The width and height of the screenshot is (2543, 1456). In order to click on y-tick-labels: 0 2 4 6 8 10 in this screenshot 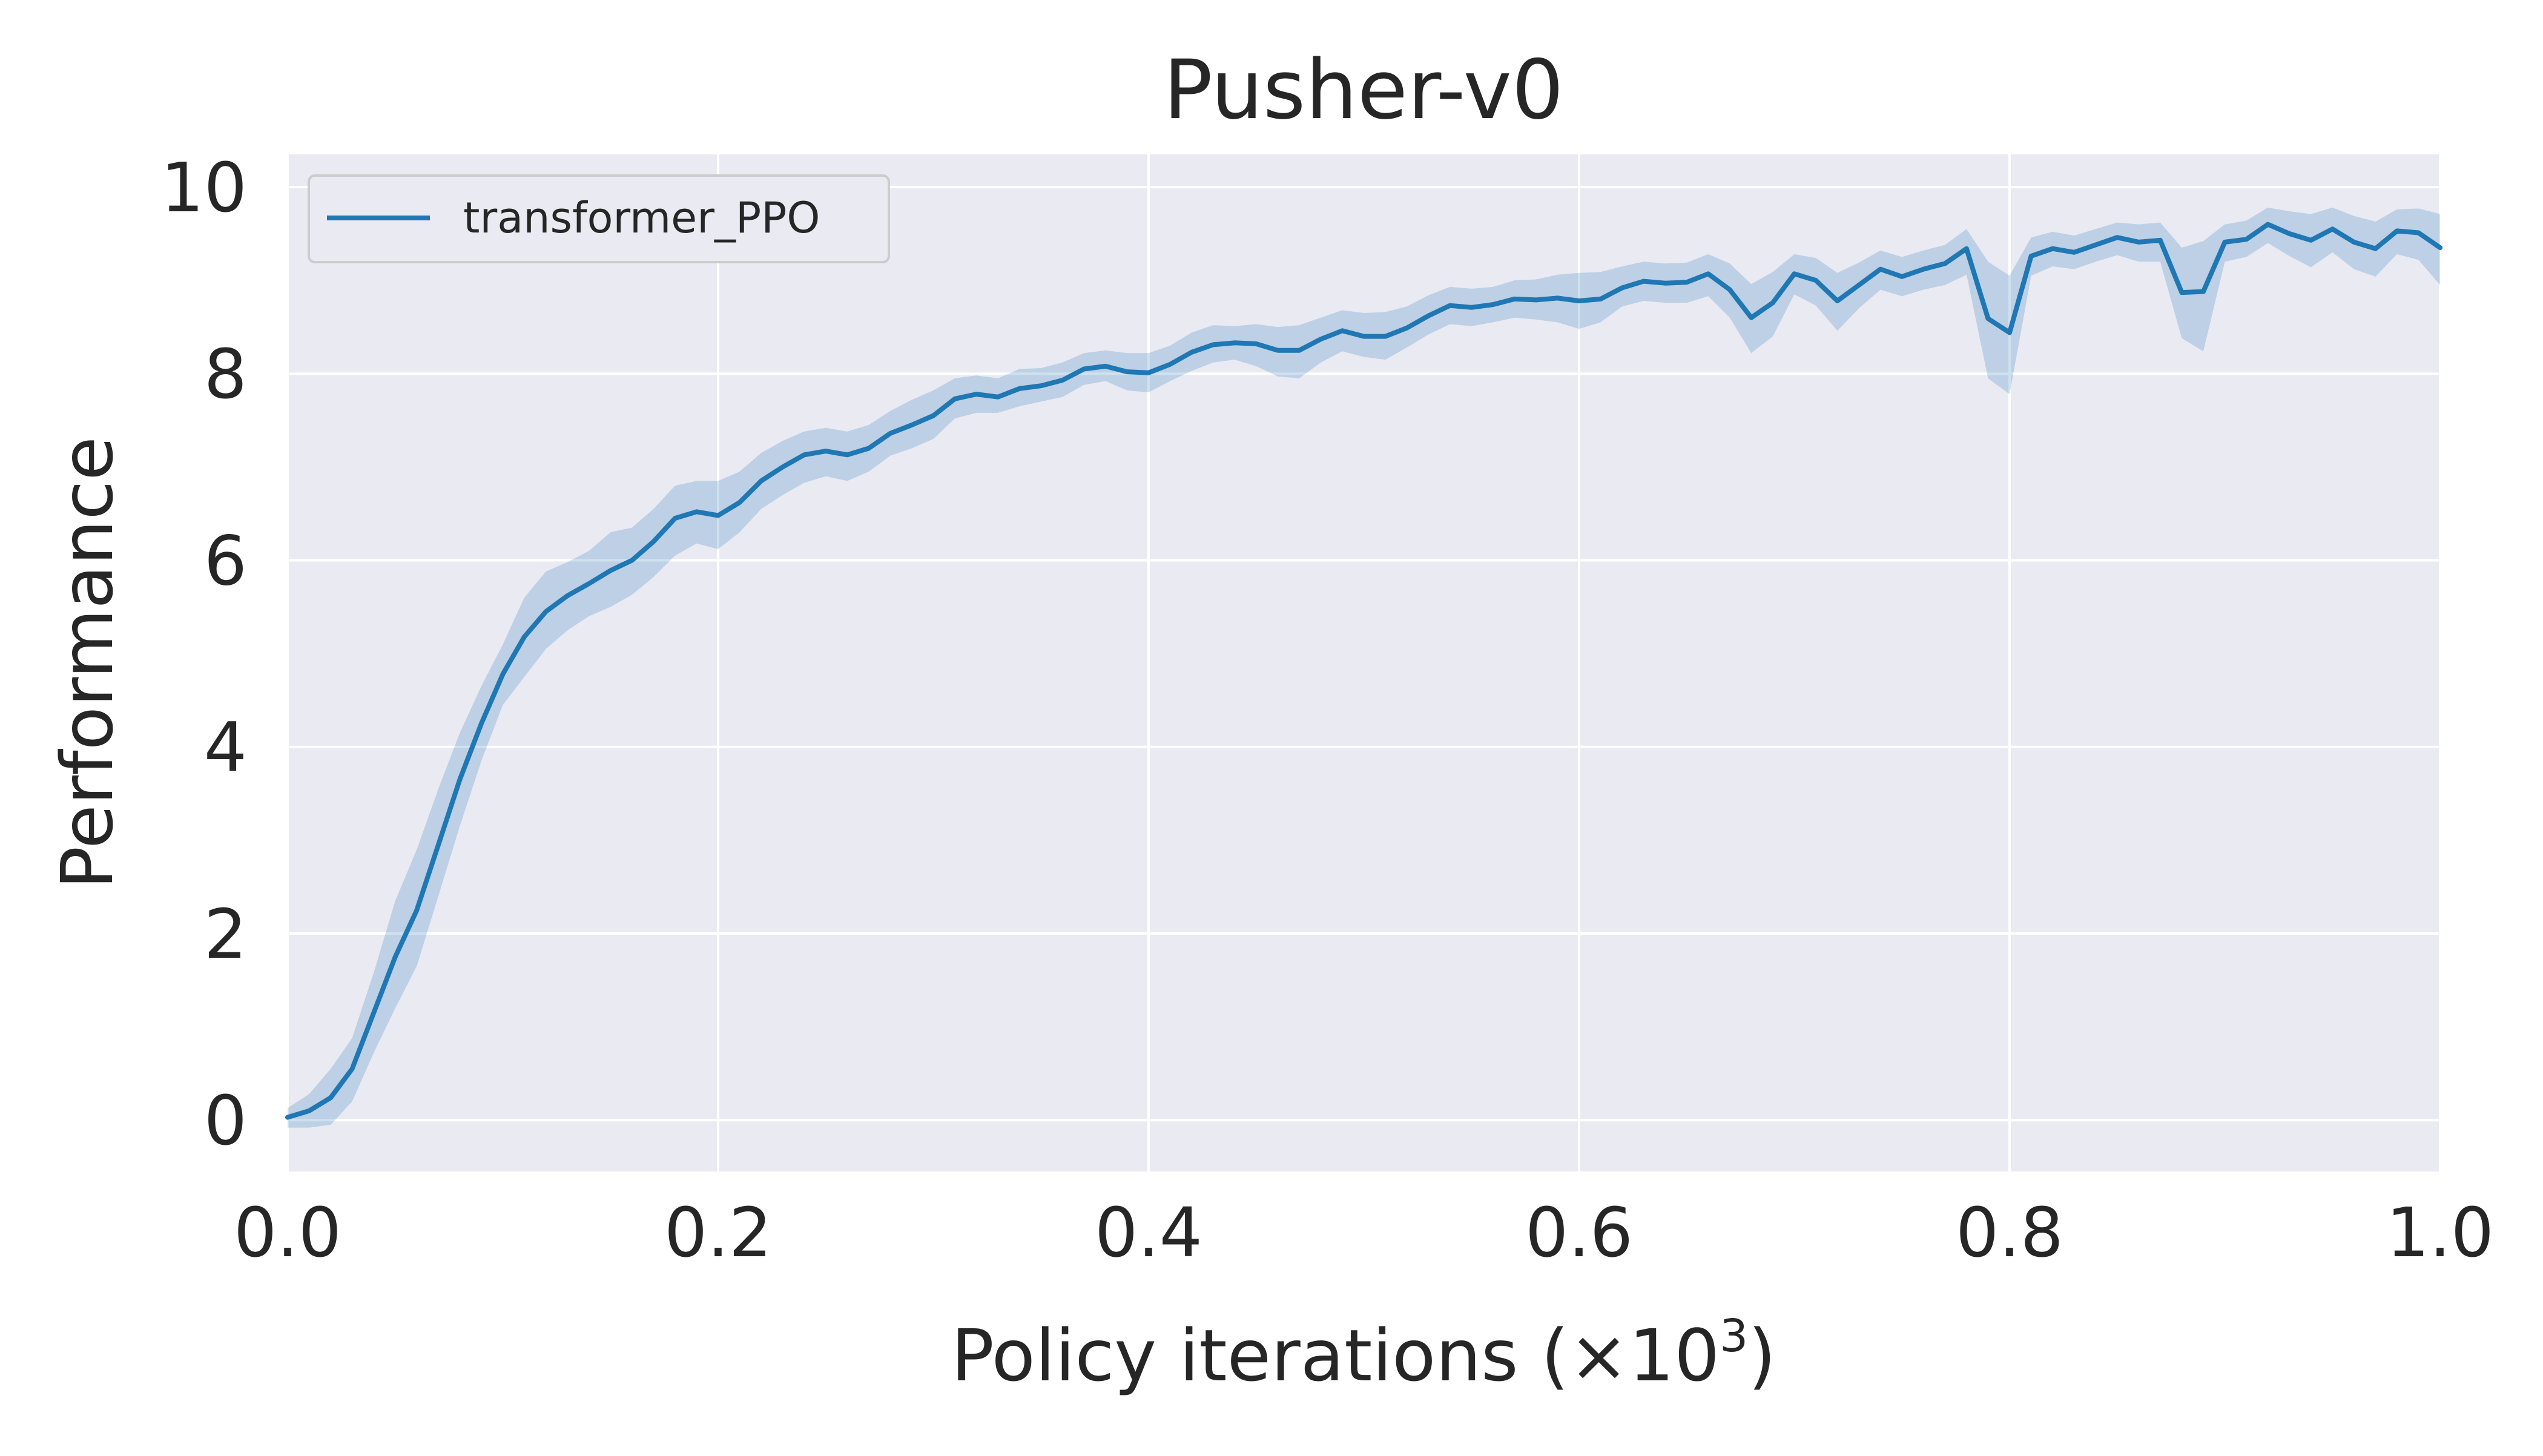, I will do `click(203, 655)`.